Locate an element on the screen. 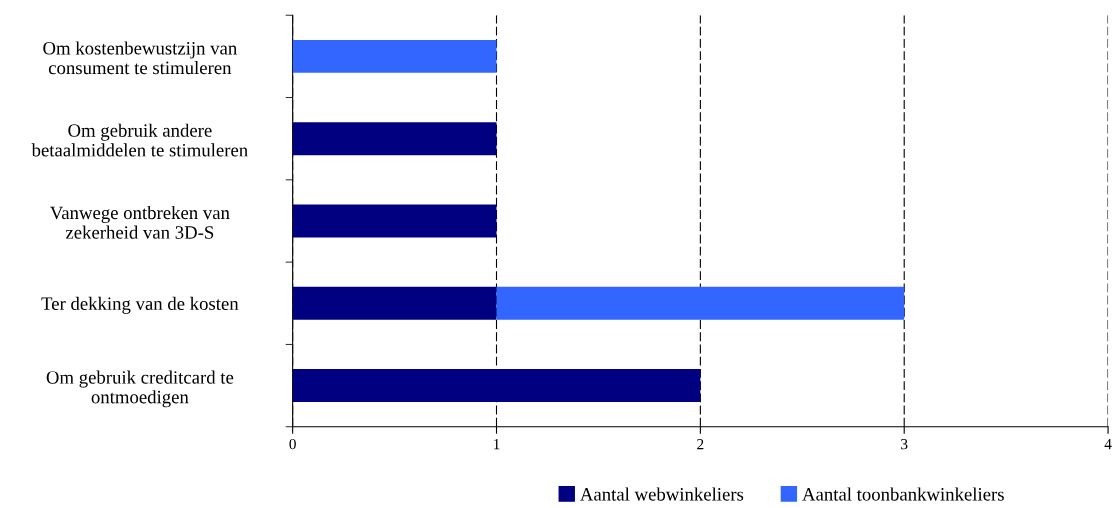  y-tick-label: Ter dekking van de kosten is located at coordinates (140, 305).